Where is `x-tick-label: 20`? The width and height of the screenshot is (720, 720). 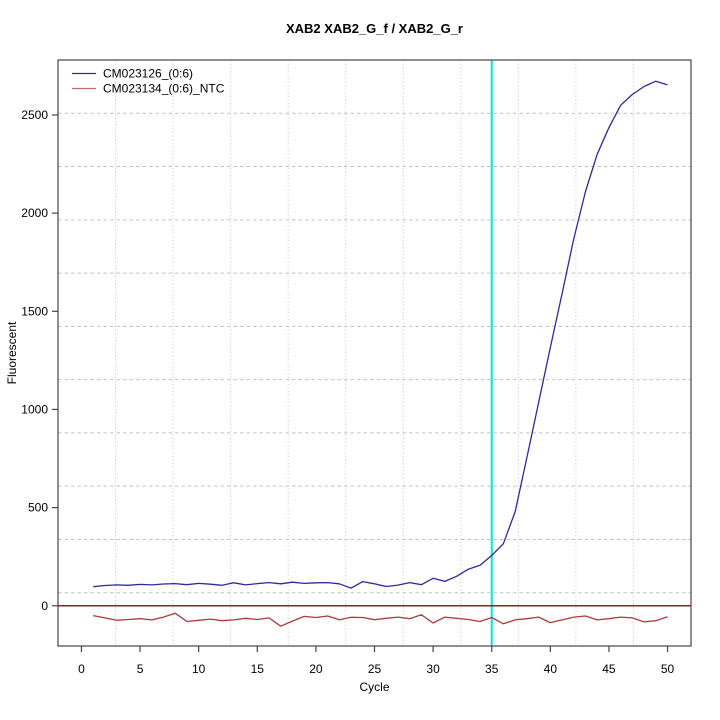 x-tick-label: 20 is located at coordinates (316, 669).